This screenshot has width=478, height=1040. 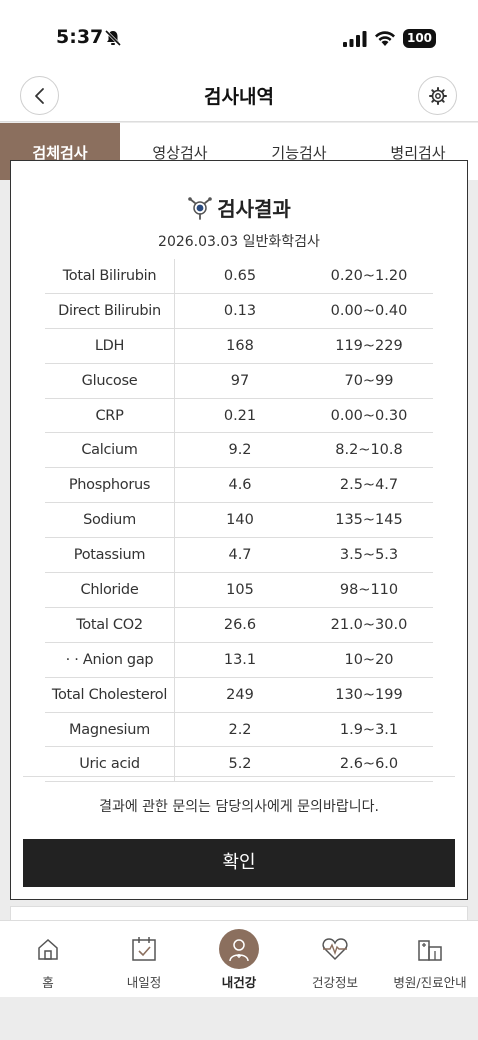 I want to click on test-name: Chloride, so click(x=110, y=590).